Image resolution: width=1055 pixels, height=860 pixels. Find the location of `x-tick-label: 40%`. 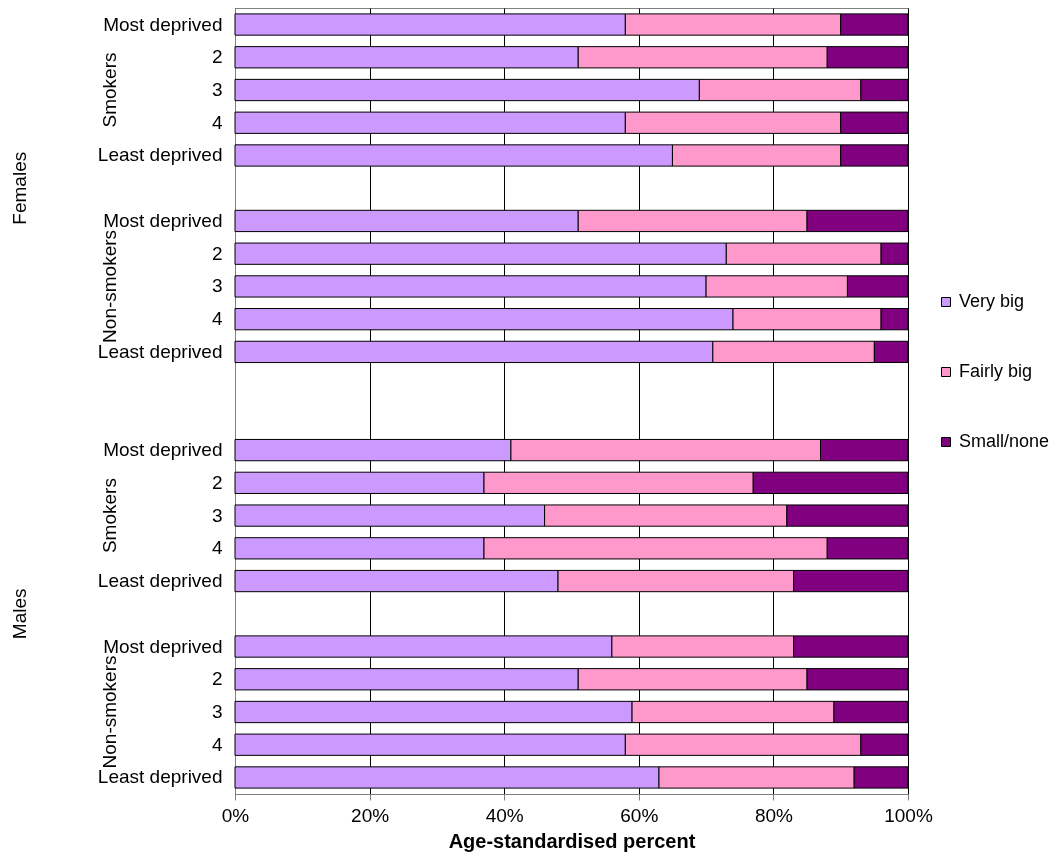

x-tick-label: 40% is located at coordinates (504, 815).